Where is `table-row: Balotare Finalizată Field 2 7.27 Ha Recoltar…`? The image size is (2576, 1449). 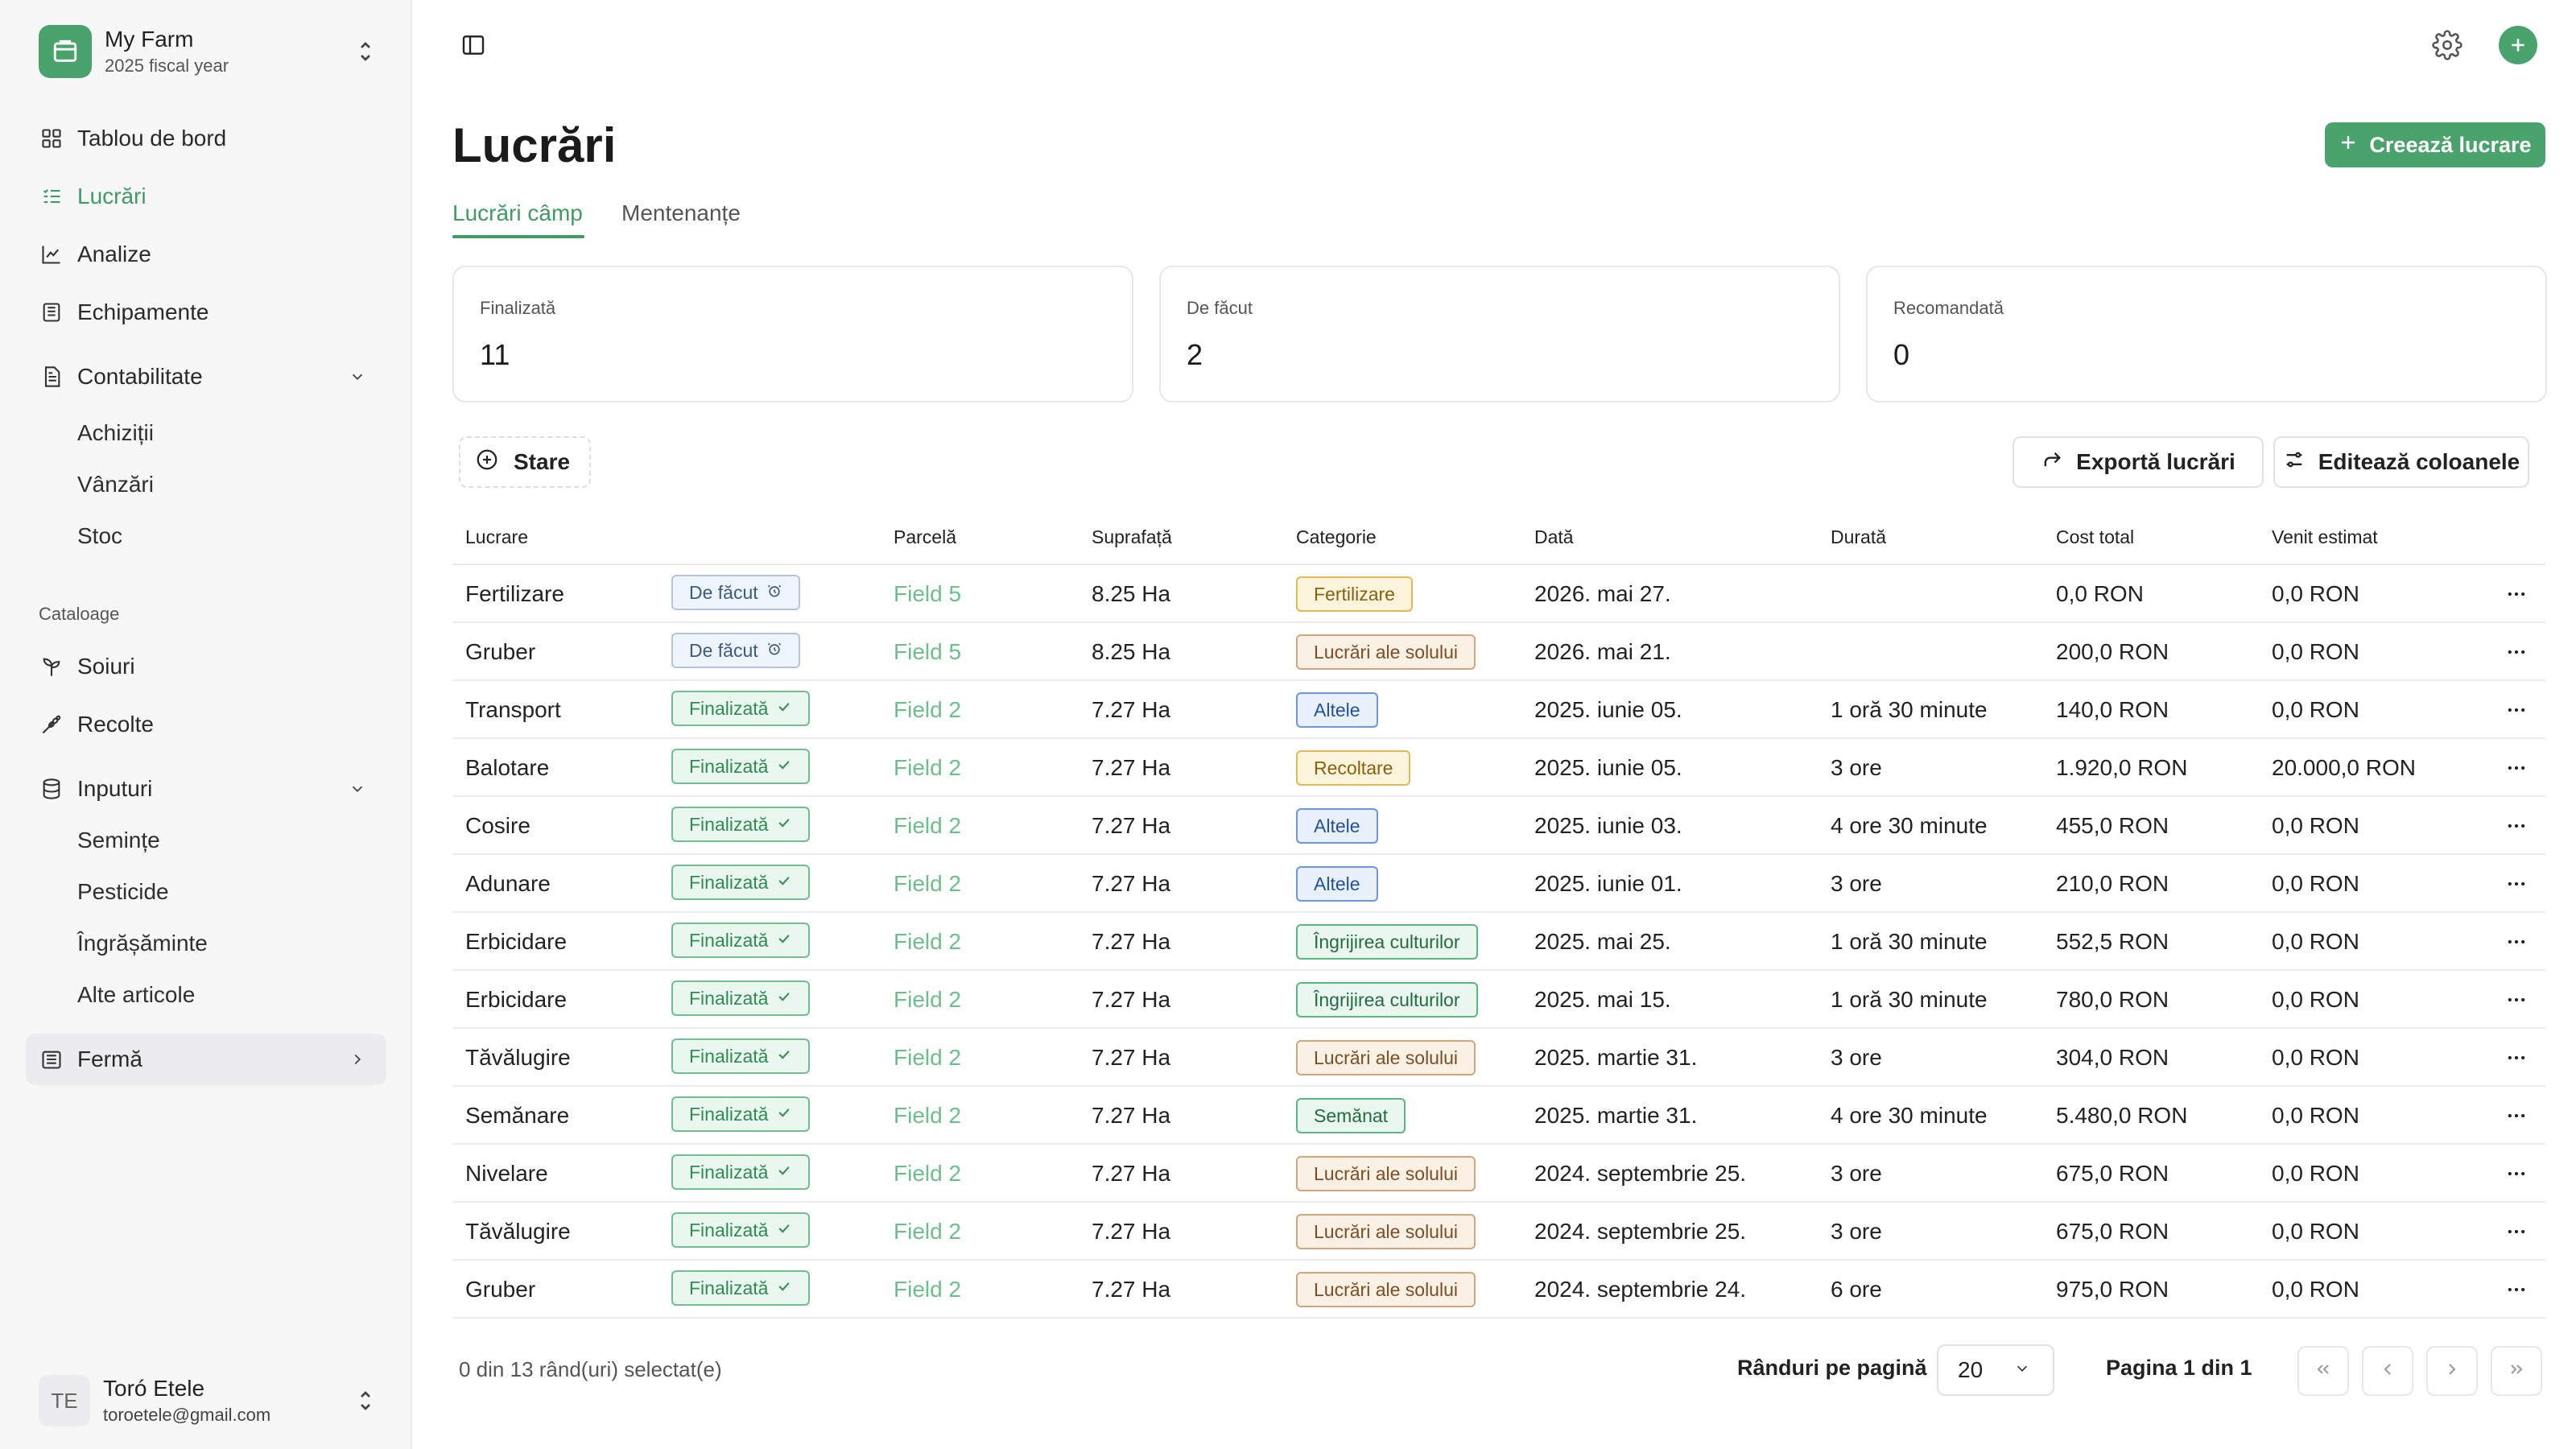 table-row: Balotare Finalizată Field 2 7.27 Ha Recoltar… is located at coordinates (1498, 768).